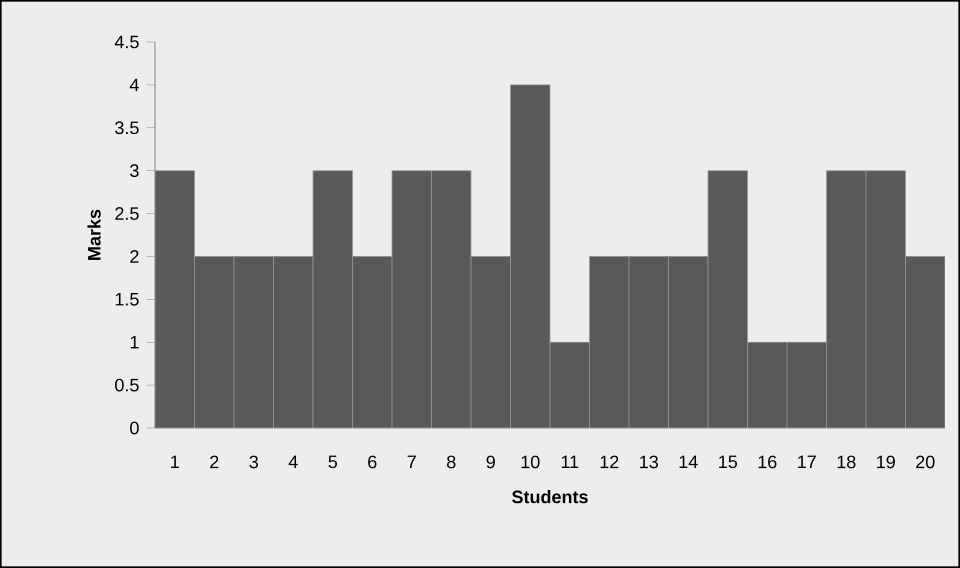 The width and height of the screenshot is (960, 568). I want to click on x-tick-label: 9, so click(490, 462).